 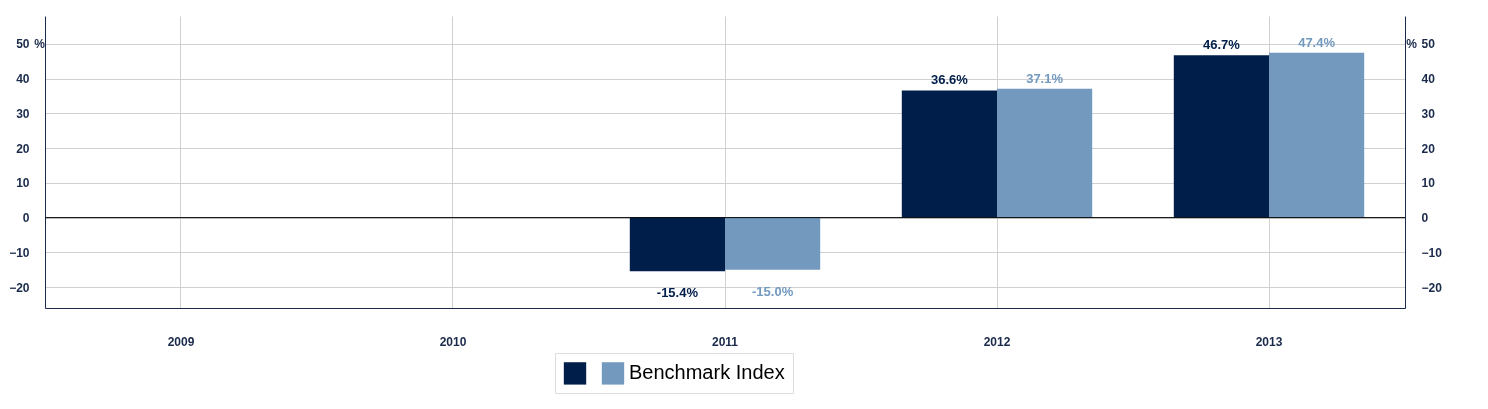 What do you see at coordinates (1269, 341) in the screenshot?
I see `x-tick-label: 2013` at bounding box center [1269, 341].